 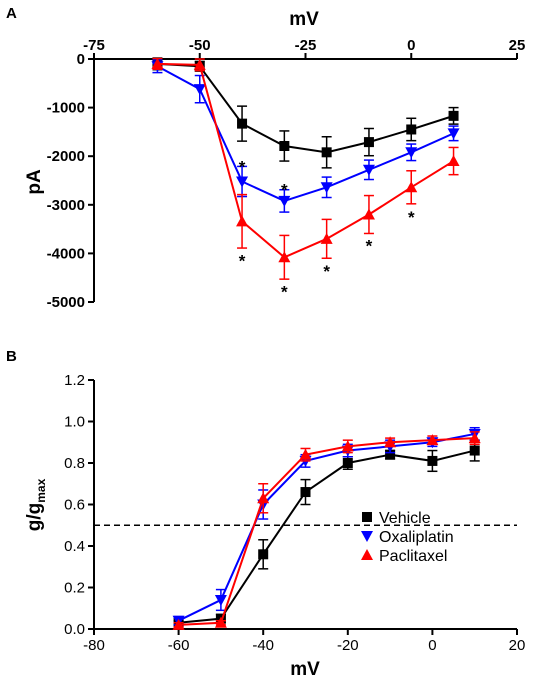 I want to click on panel-a-x-tick-label: 25, so click(x=517, y=45).